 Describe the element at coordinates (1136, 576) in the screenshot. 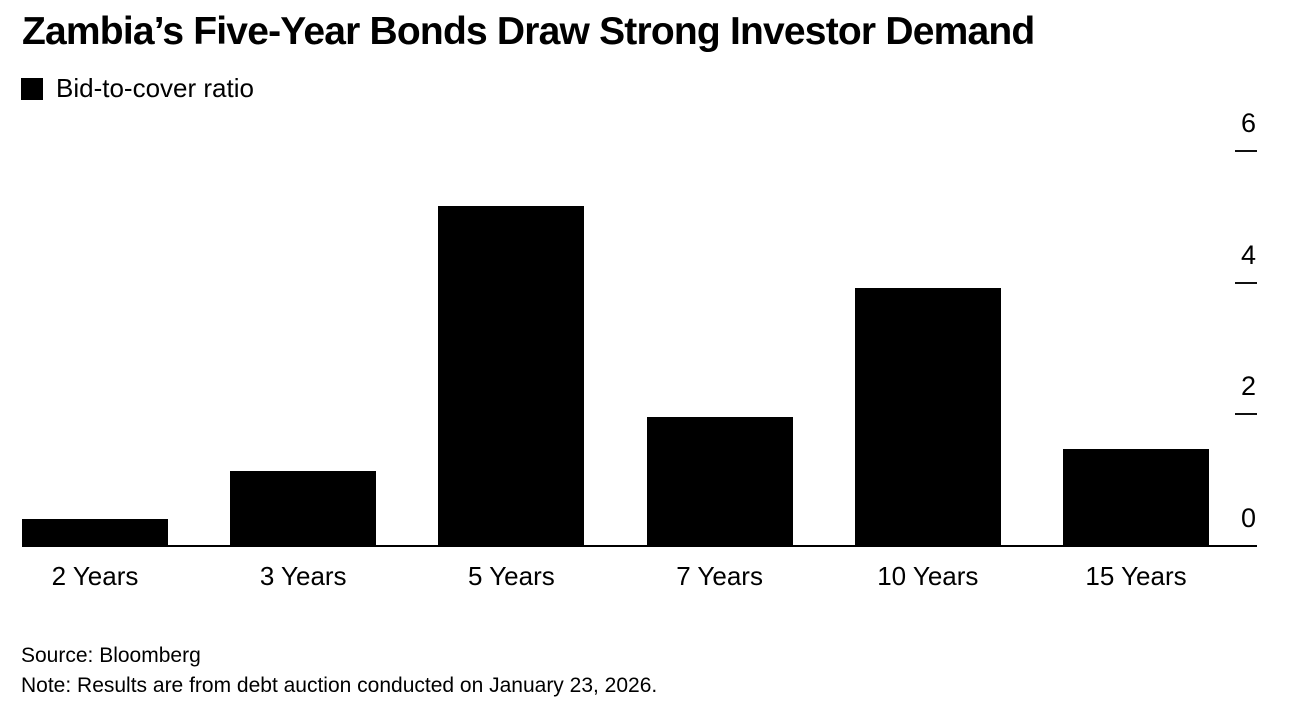

I see `x-tick-label-15-years: 15 Years` at that location.